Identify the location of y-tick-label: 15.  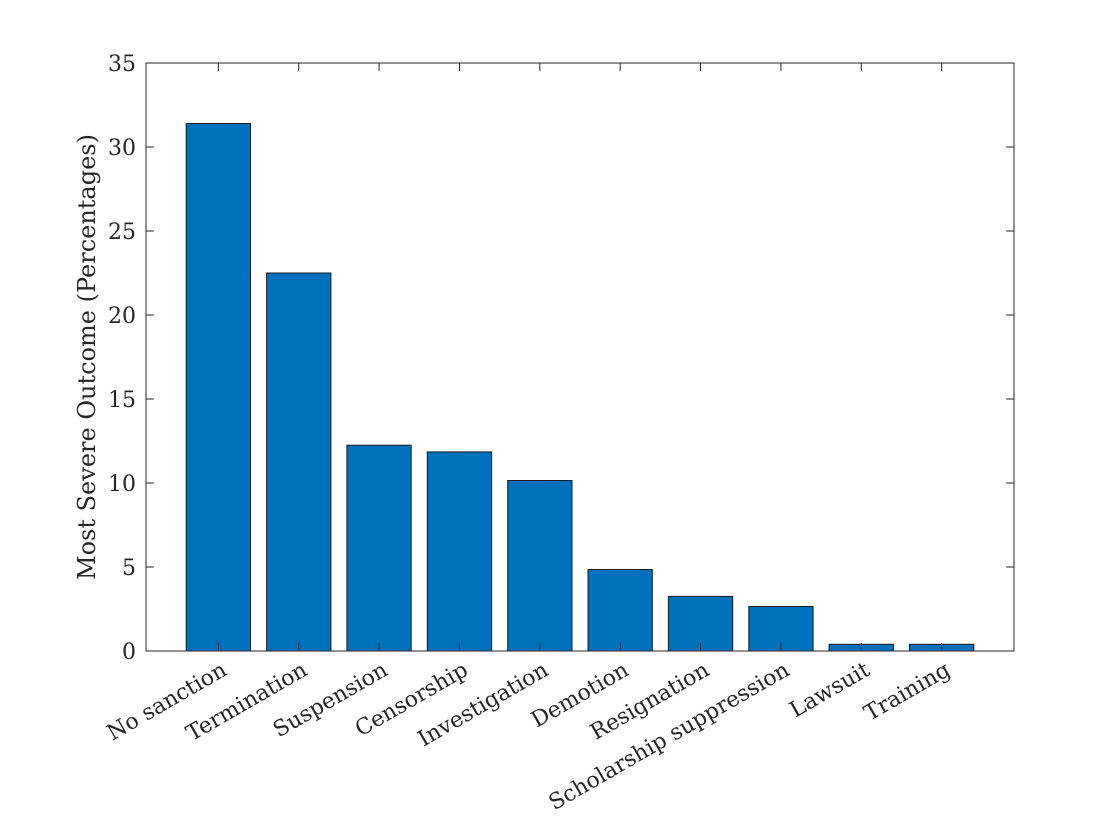
(122, 400).